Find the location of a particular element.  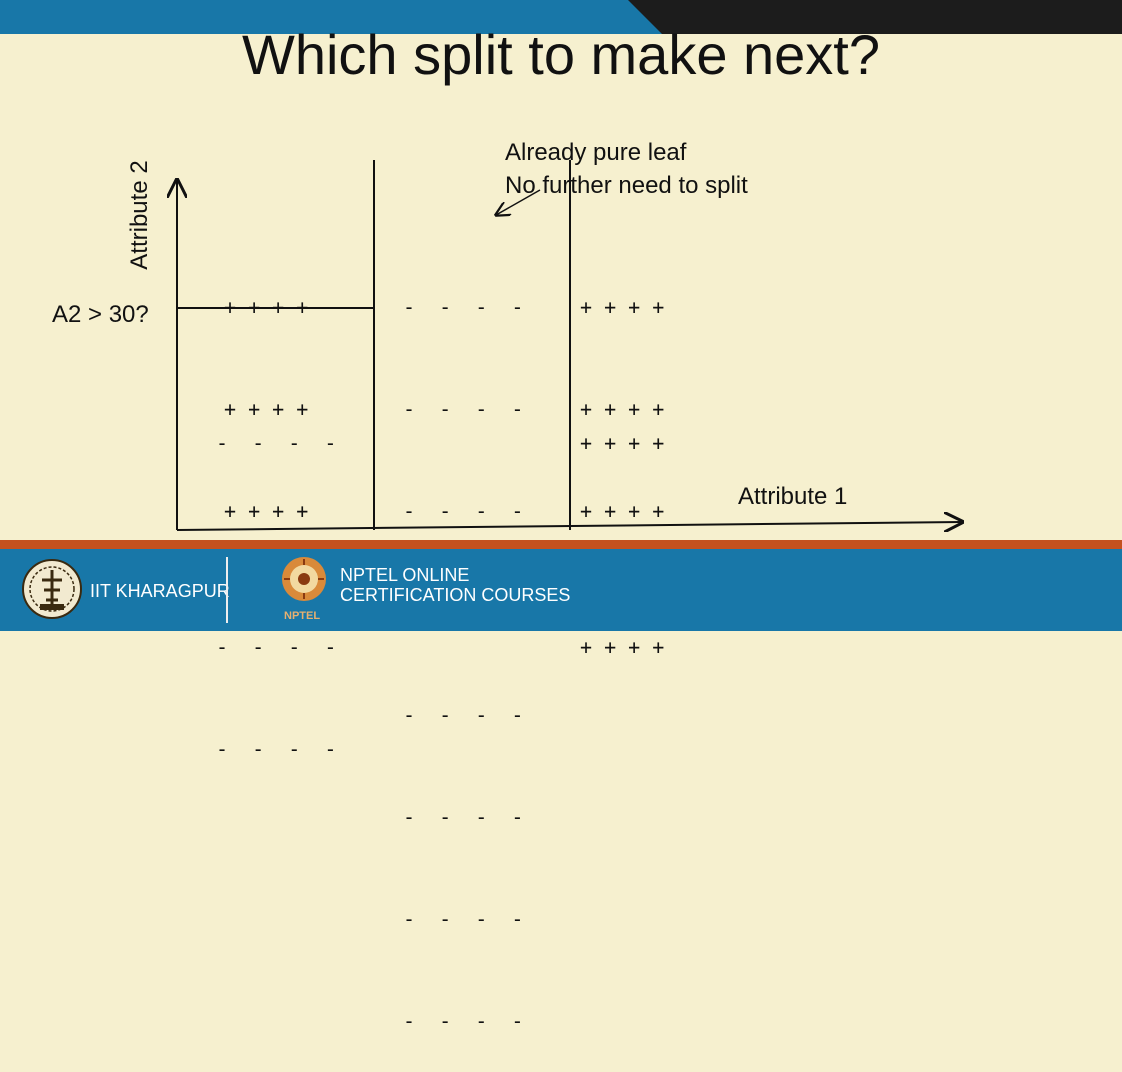

program-line-2: CERTIFICATION COURSES is located at coordinates (455, 595).